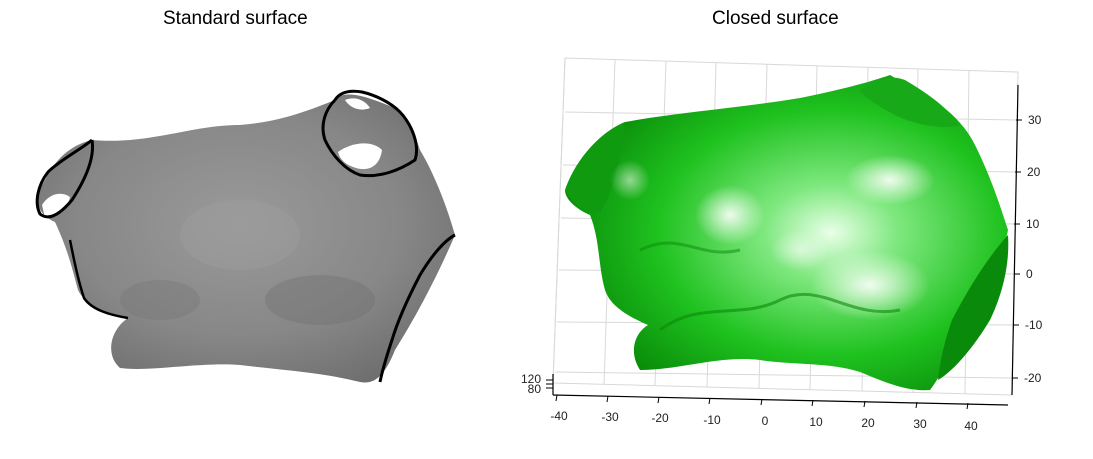 The width and height of the screenshot is (1093, 459). I want to click on y-tick-label: 30, so click(1035, 120).